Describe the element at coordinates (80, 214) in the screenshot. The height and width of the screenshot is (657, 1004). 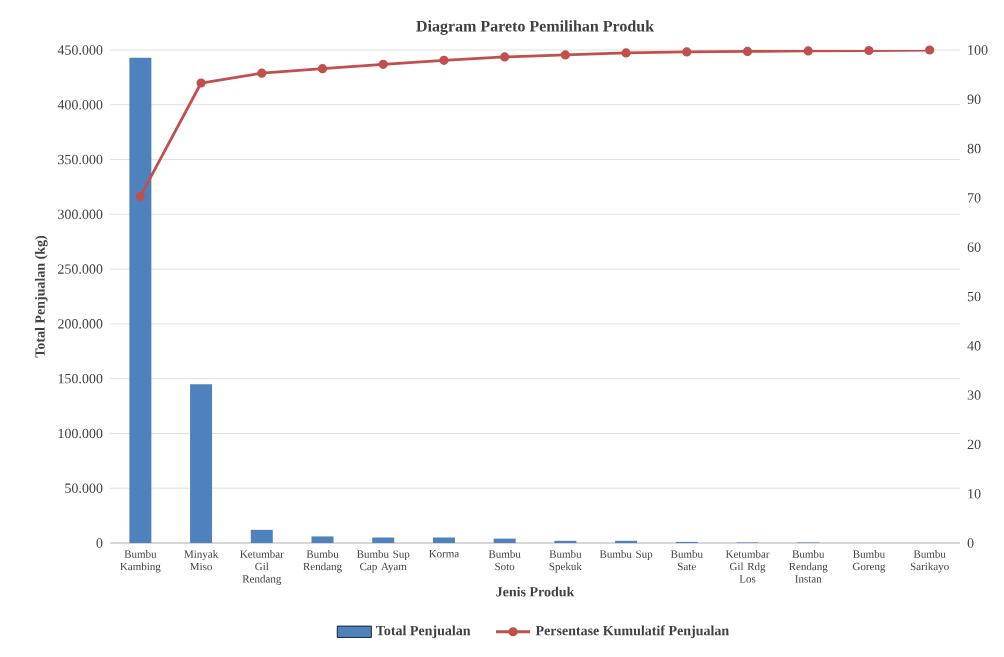
I see `y-tick-label: 300.000` at that location.